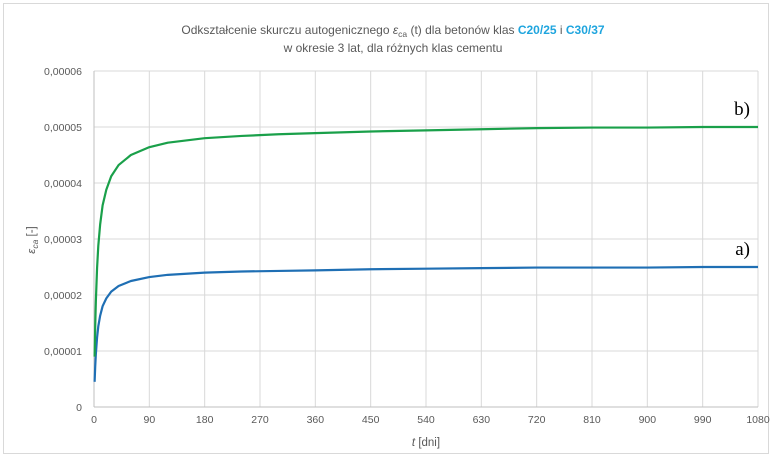 The height and width of the screenshot is (457, 773). I want to click on concrete-class-1: C20/25, so click(537, 30).